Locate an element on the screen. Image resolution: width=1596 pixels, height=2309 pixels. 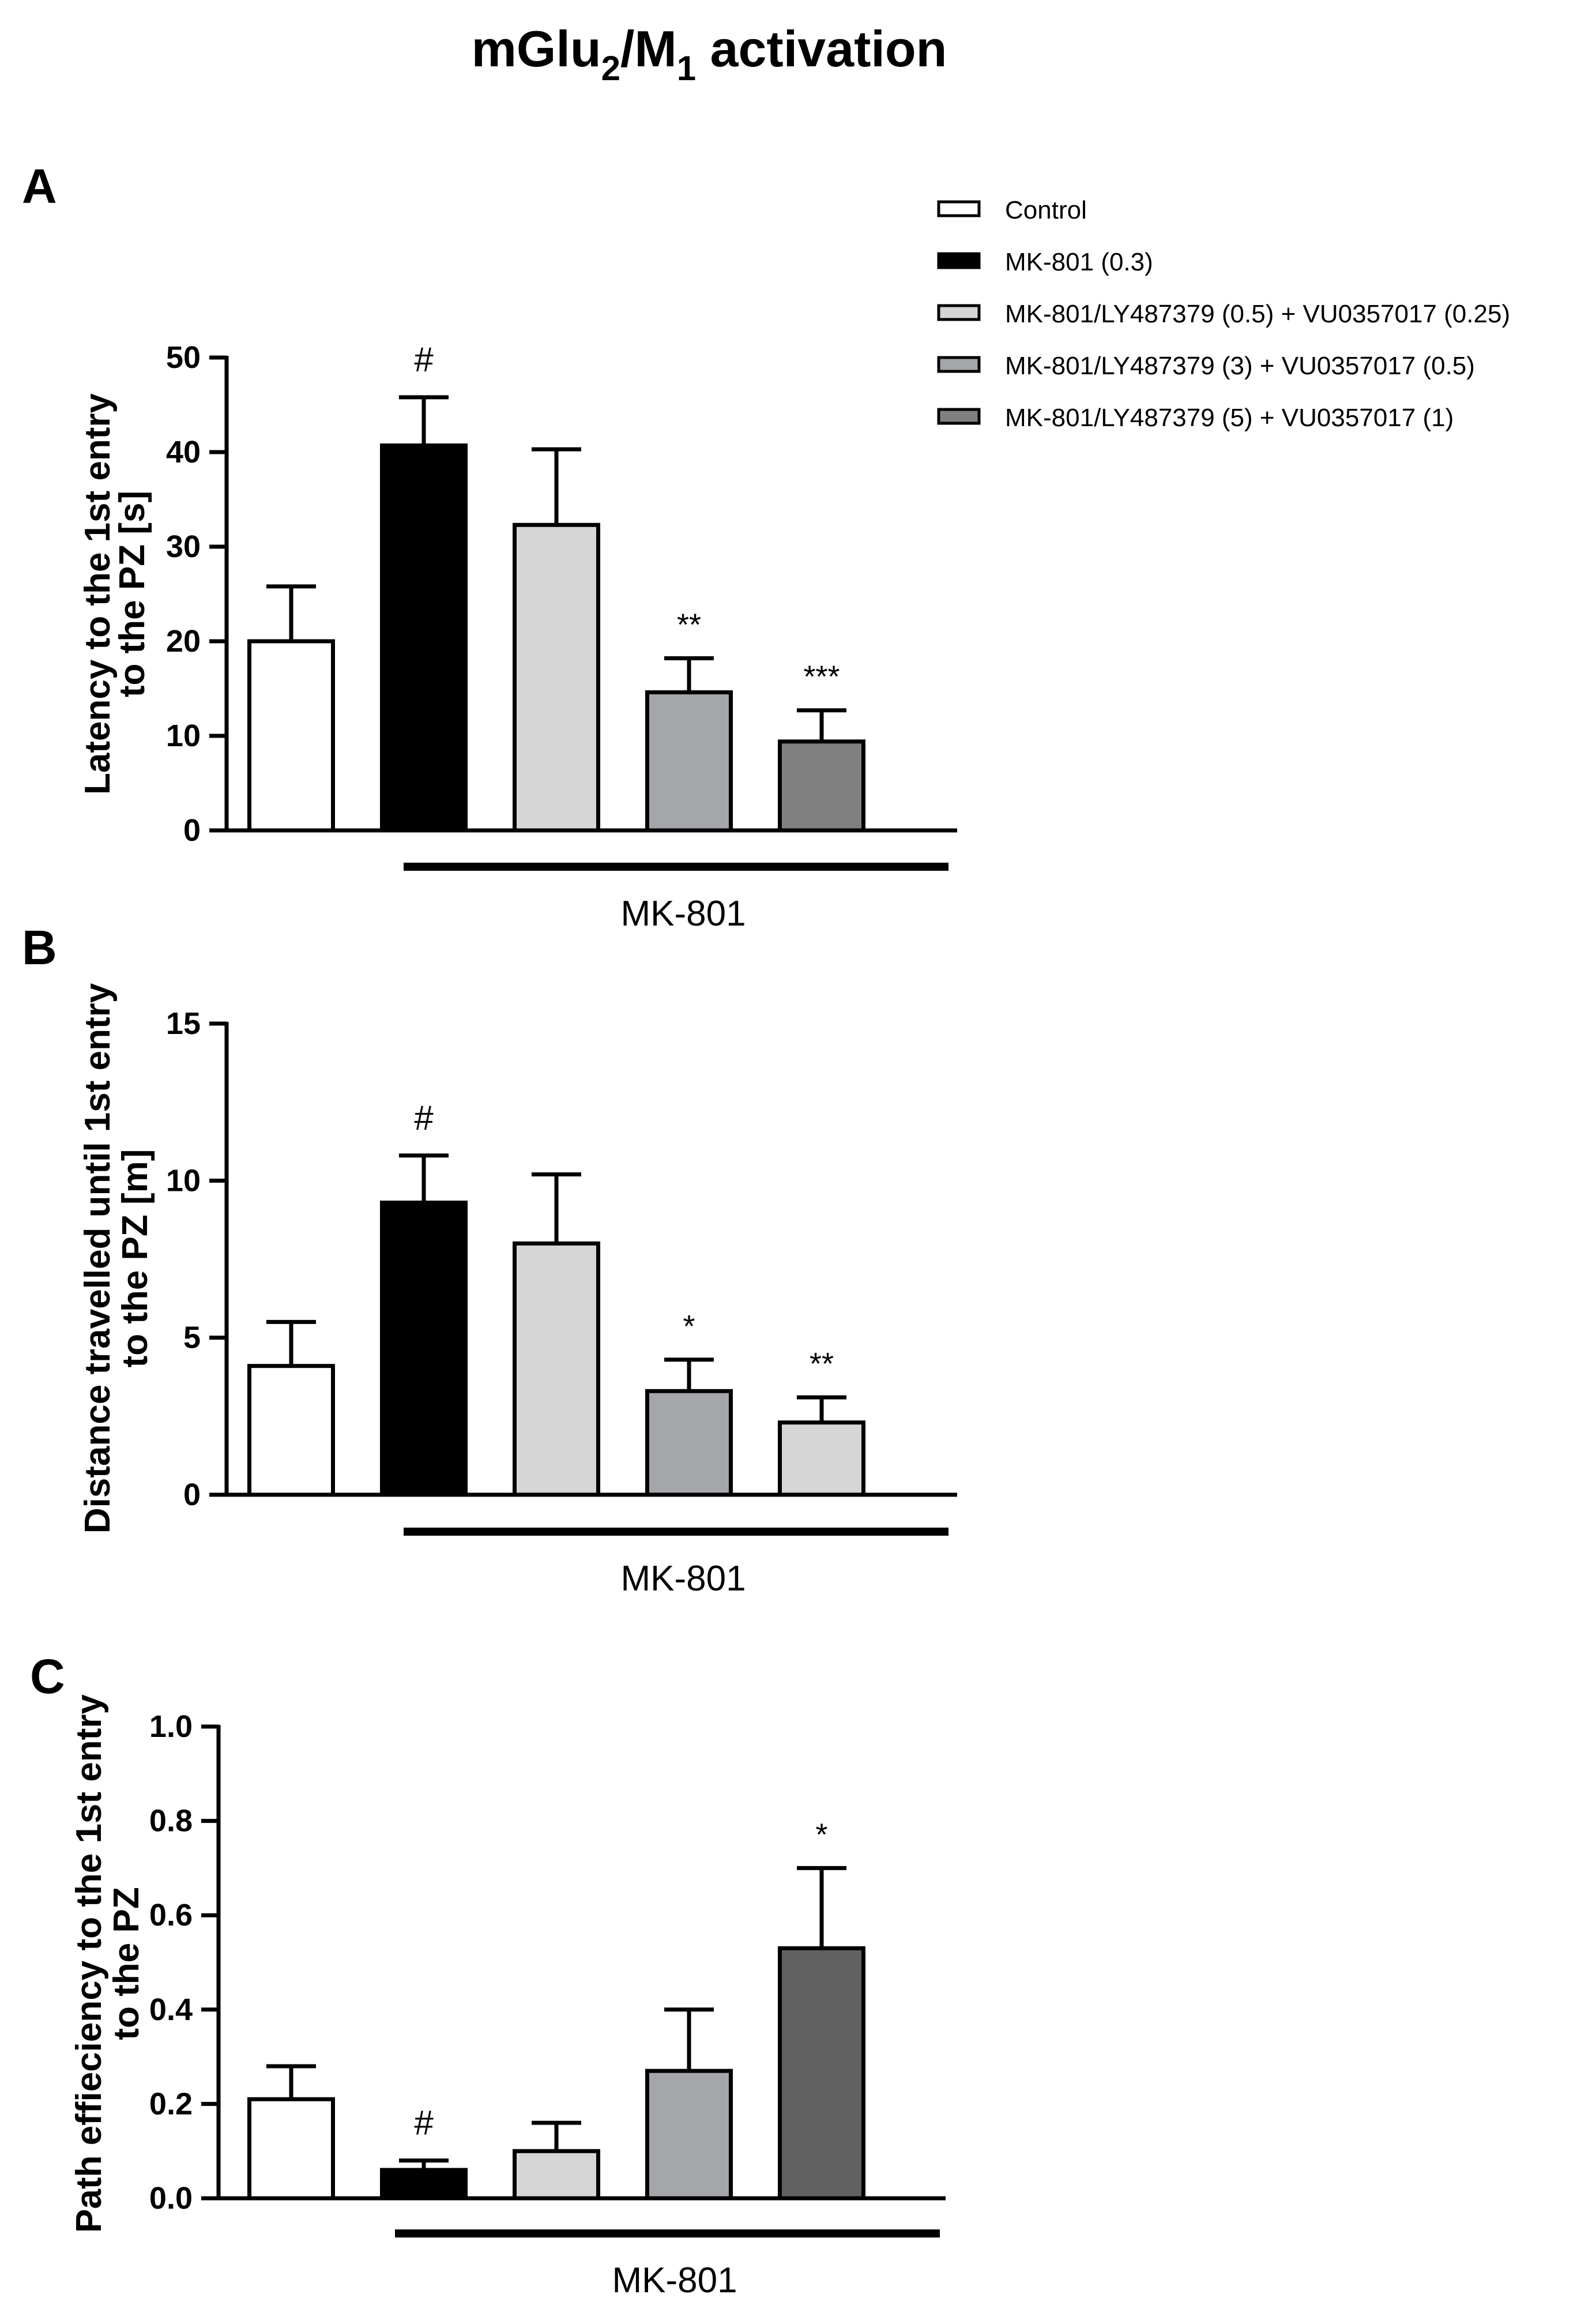
panel-b-group-label: MK-801 is located at coordinates (683, 1579).